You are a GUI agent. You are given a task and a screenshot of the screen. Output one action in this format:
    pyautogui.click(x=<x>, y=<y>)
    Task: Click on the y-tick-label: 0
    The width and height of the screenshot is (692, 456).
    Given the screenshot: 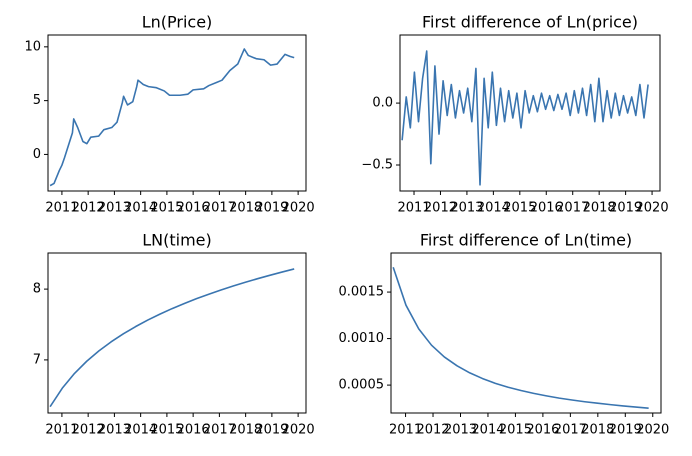 What is the action you would take?
    pyautogui.click(x=37, y=154)
    